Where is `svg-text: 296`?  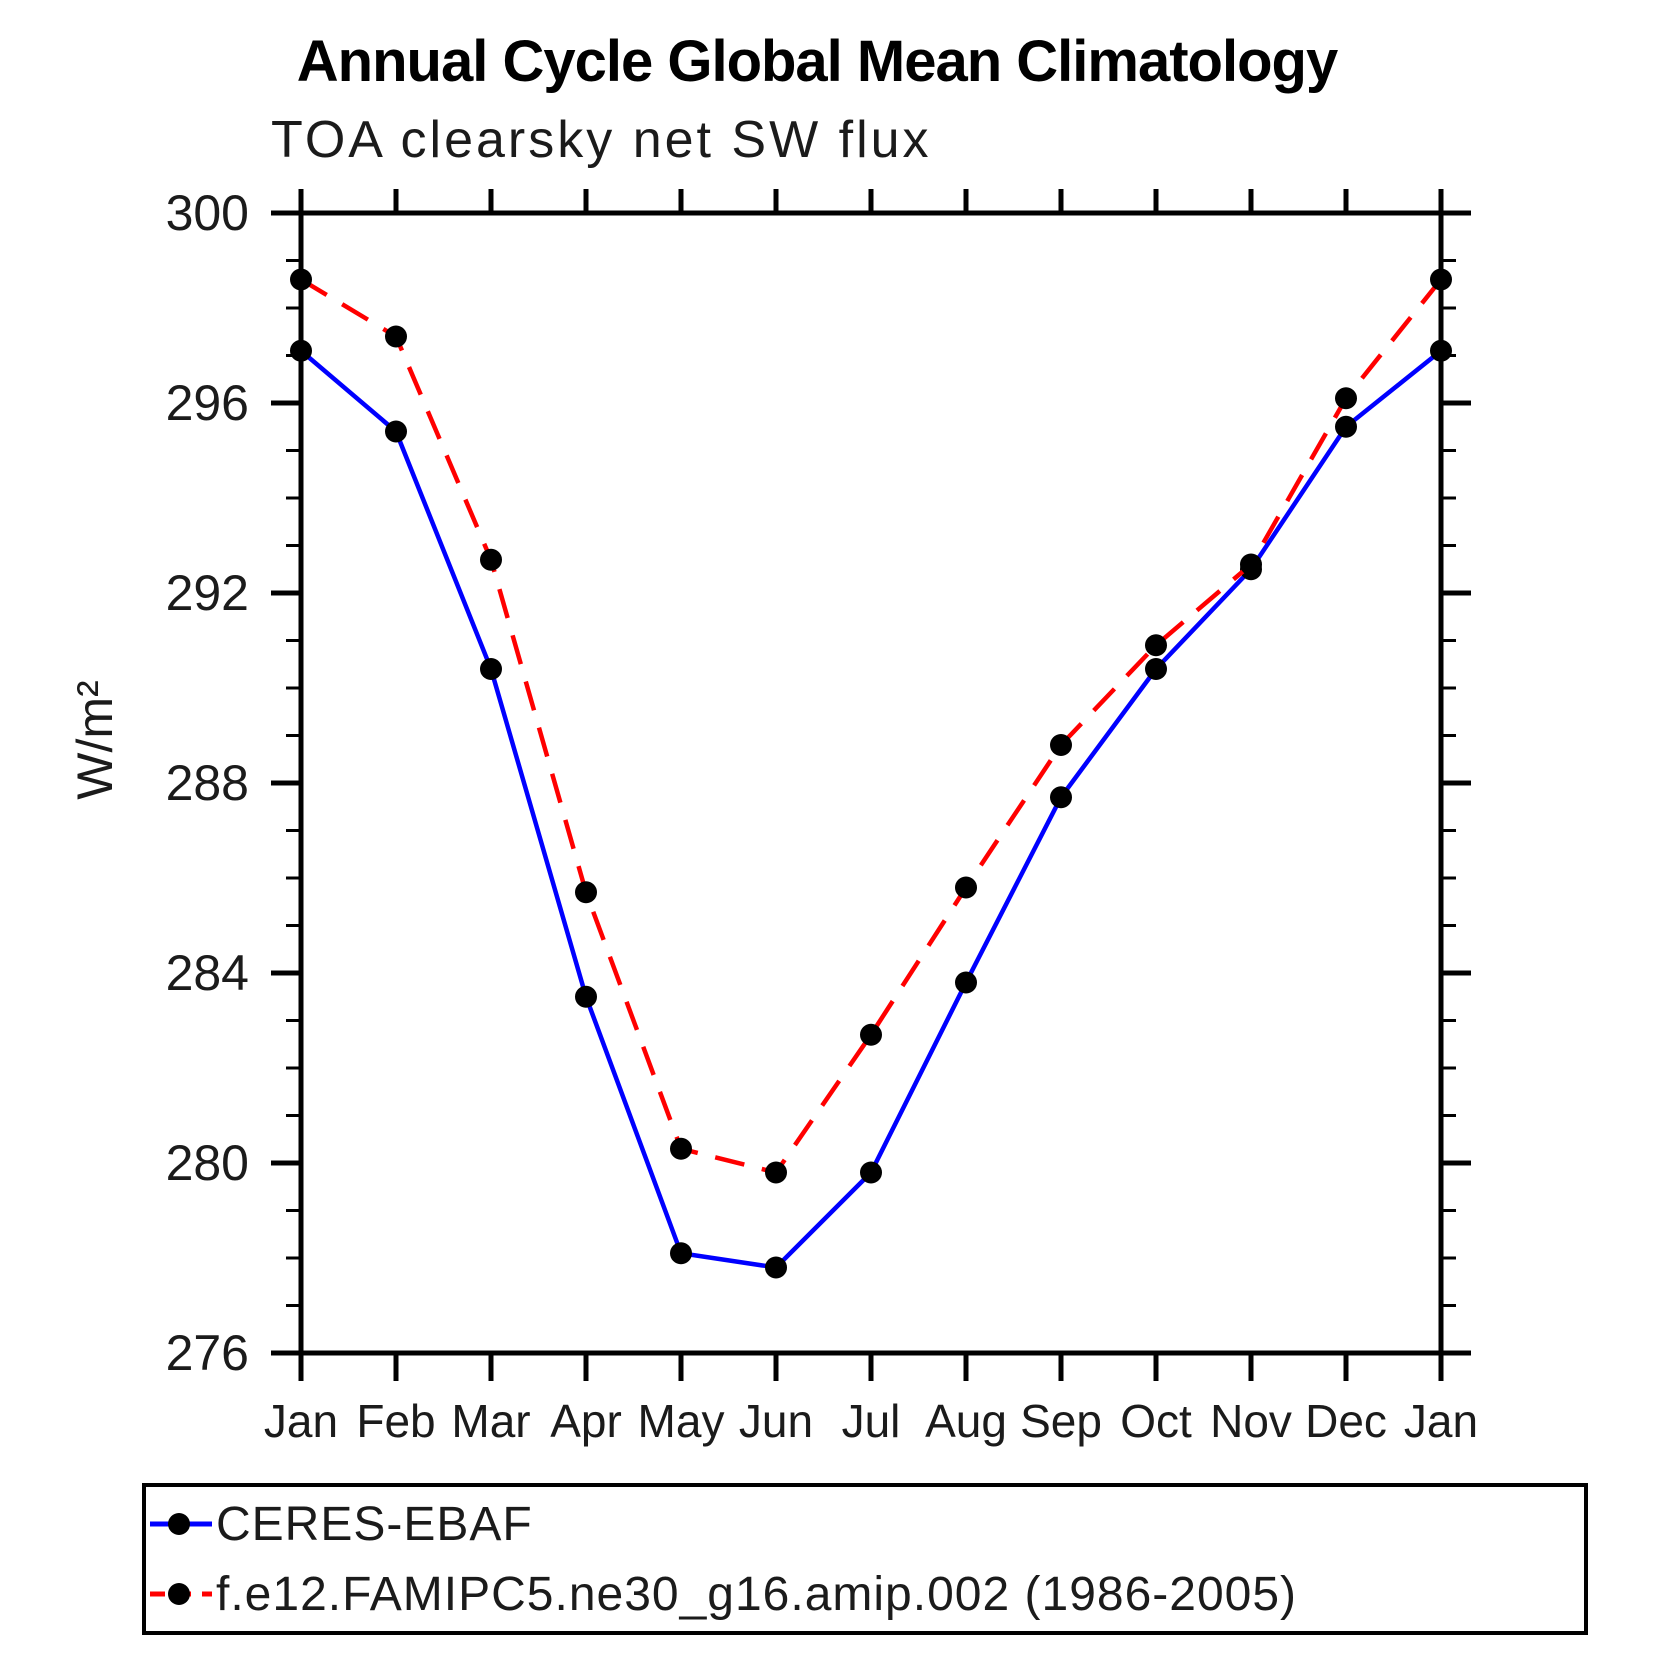 svg-text: 296 is located at coordinates (207, 403).